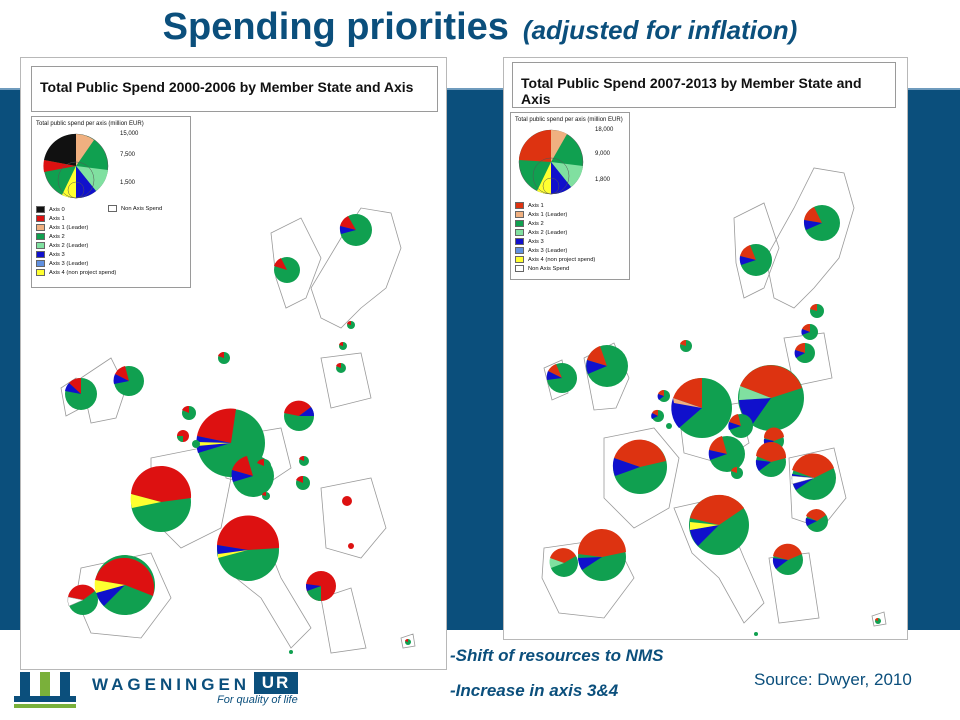 Image resolution: width=960 pixels, height=720 pixels. Describe the element at coordinates (347, 501) in the screenshot. I see `pie-romania` at that location.